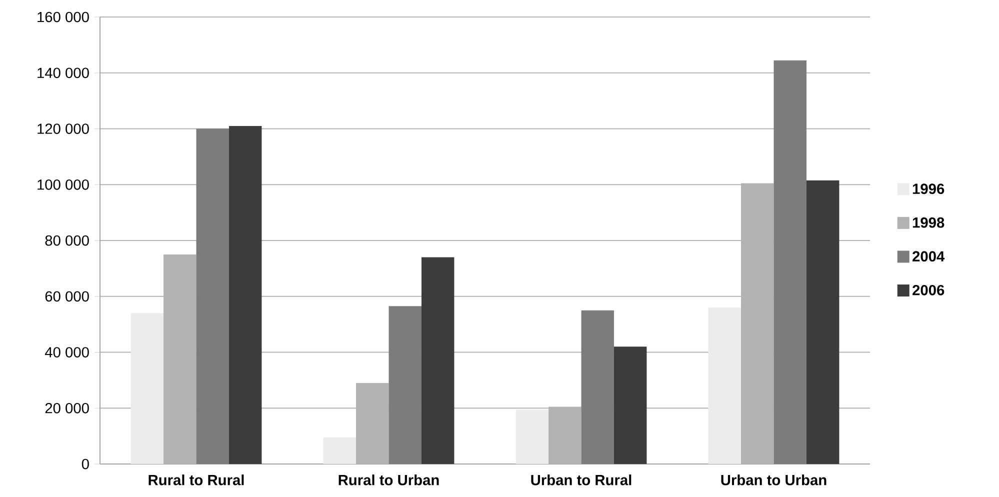 This screenshot has height=497, width=999. Describe the element at coordinates (581, 480) in the screenshot. I see `x-tick-label: Urban to Rural` at that location.